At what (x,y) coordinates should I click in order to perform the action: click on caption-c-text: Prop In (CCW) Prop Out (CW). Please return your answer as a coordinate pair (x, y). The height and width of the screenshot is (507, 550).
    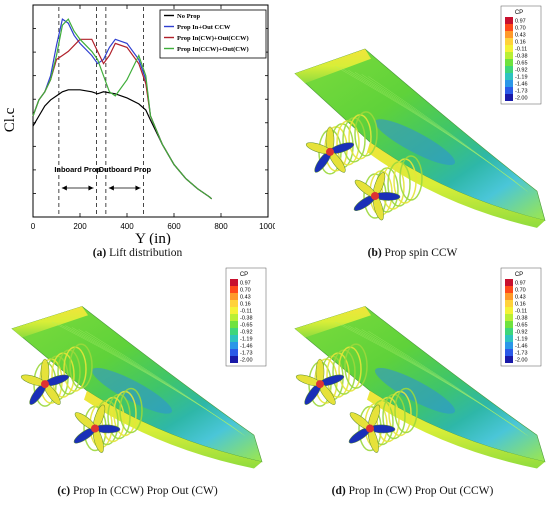
    Looking at the image, I should click on (145, 491).